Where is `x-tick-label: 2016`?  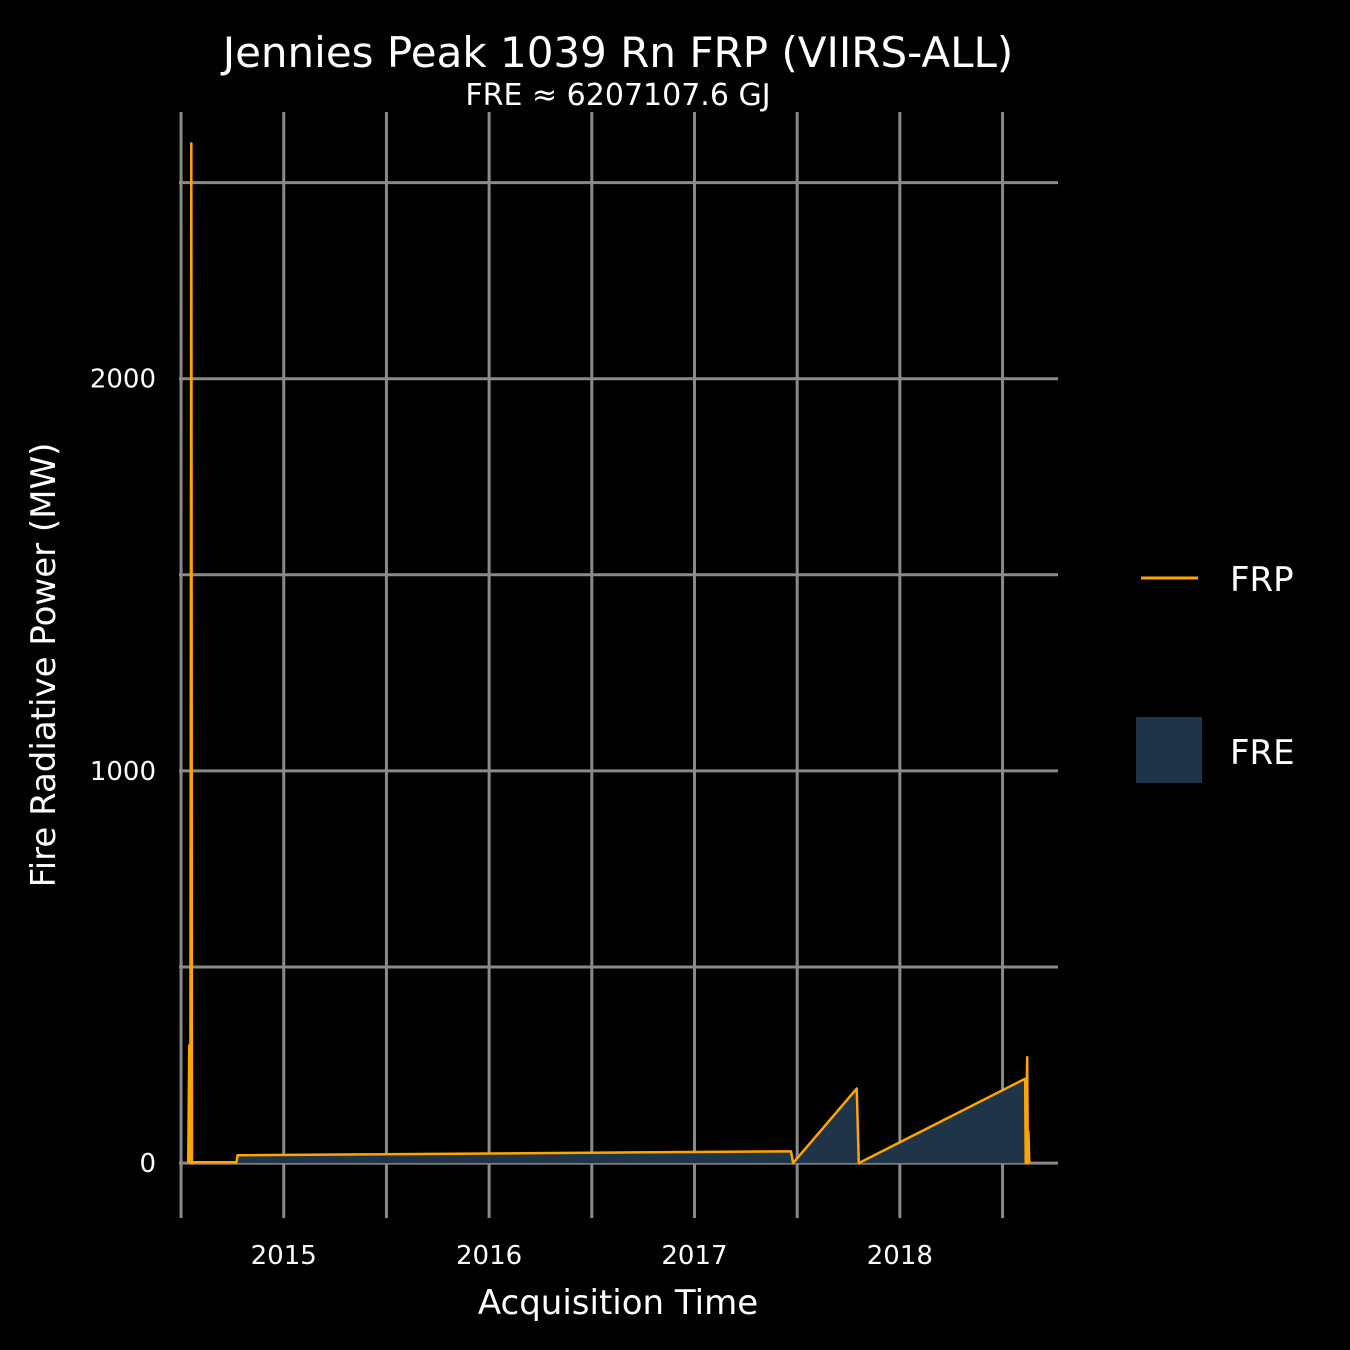
x-tick-label: 2016 is located at coordinates (489, 1256).